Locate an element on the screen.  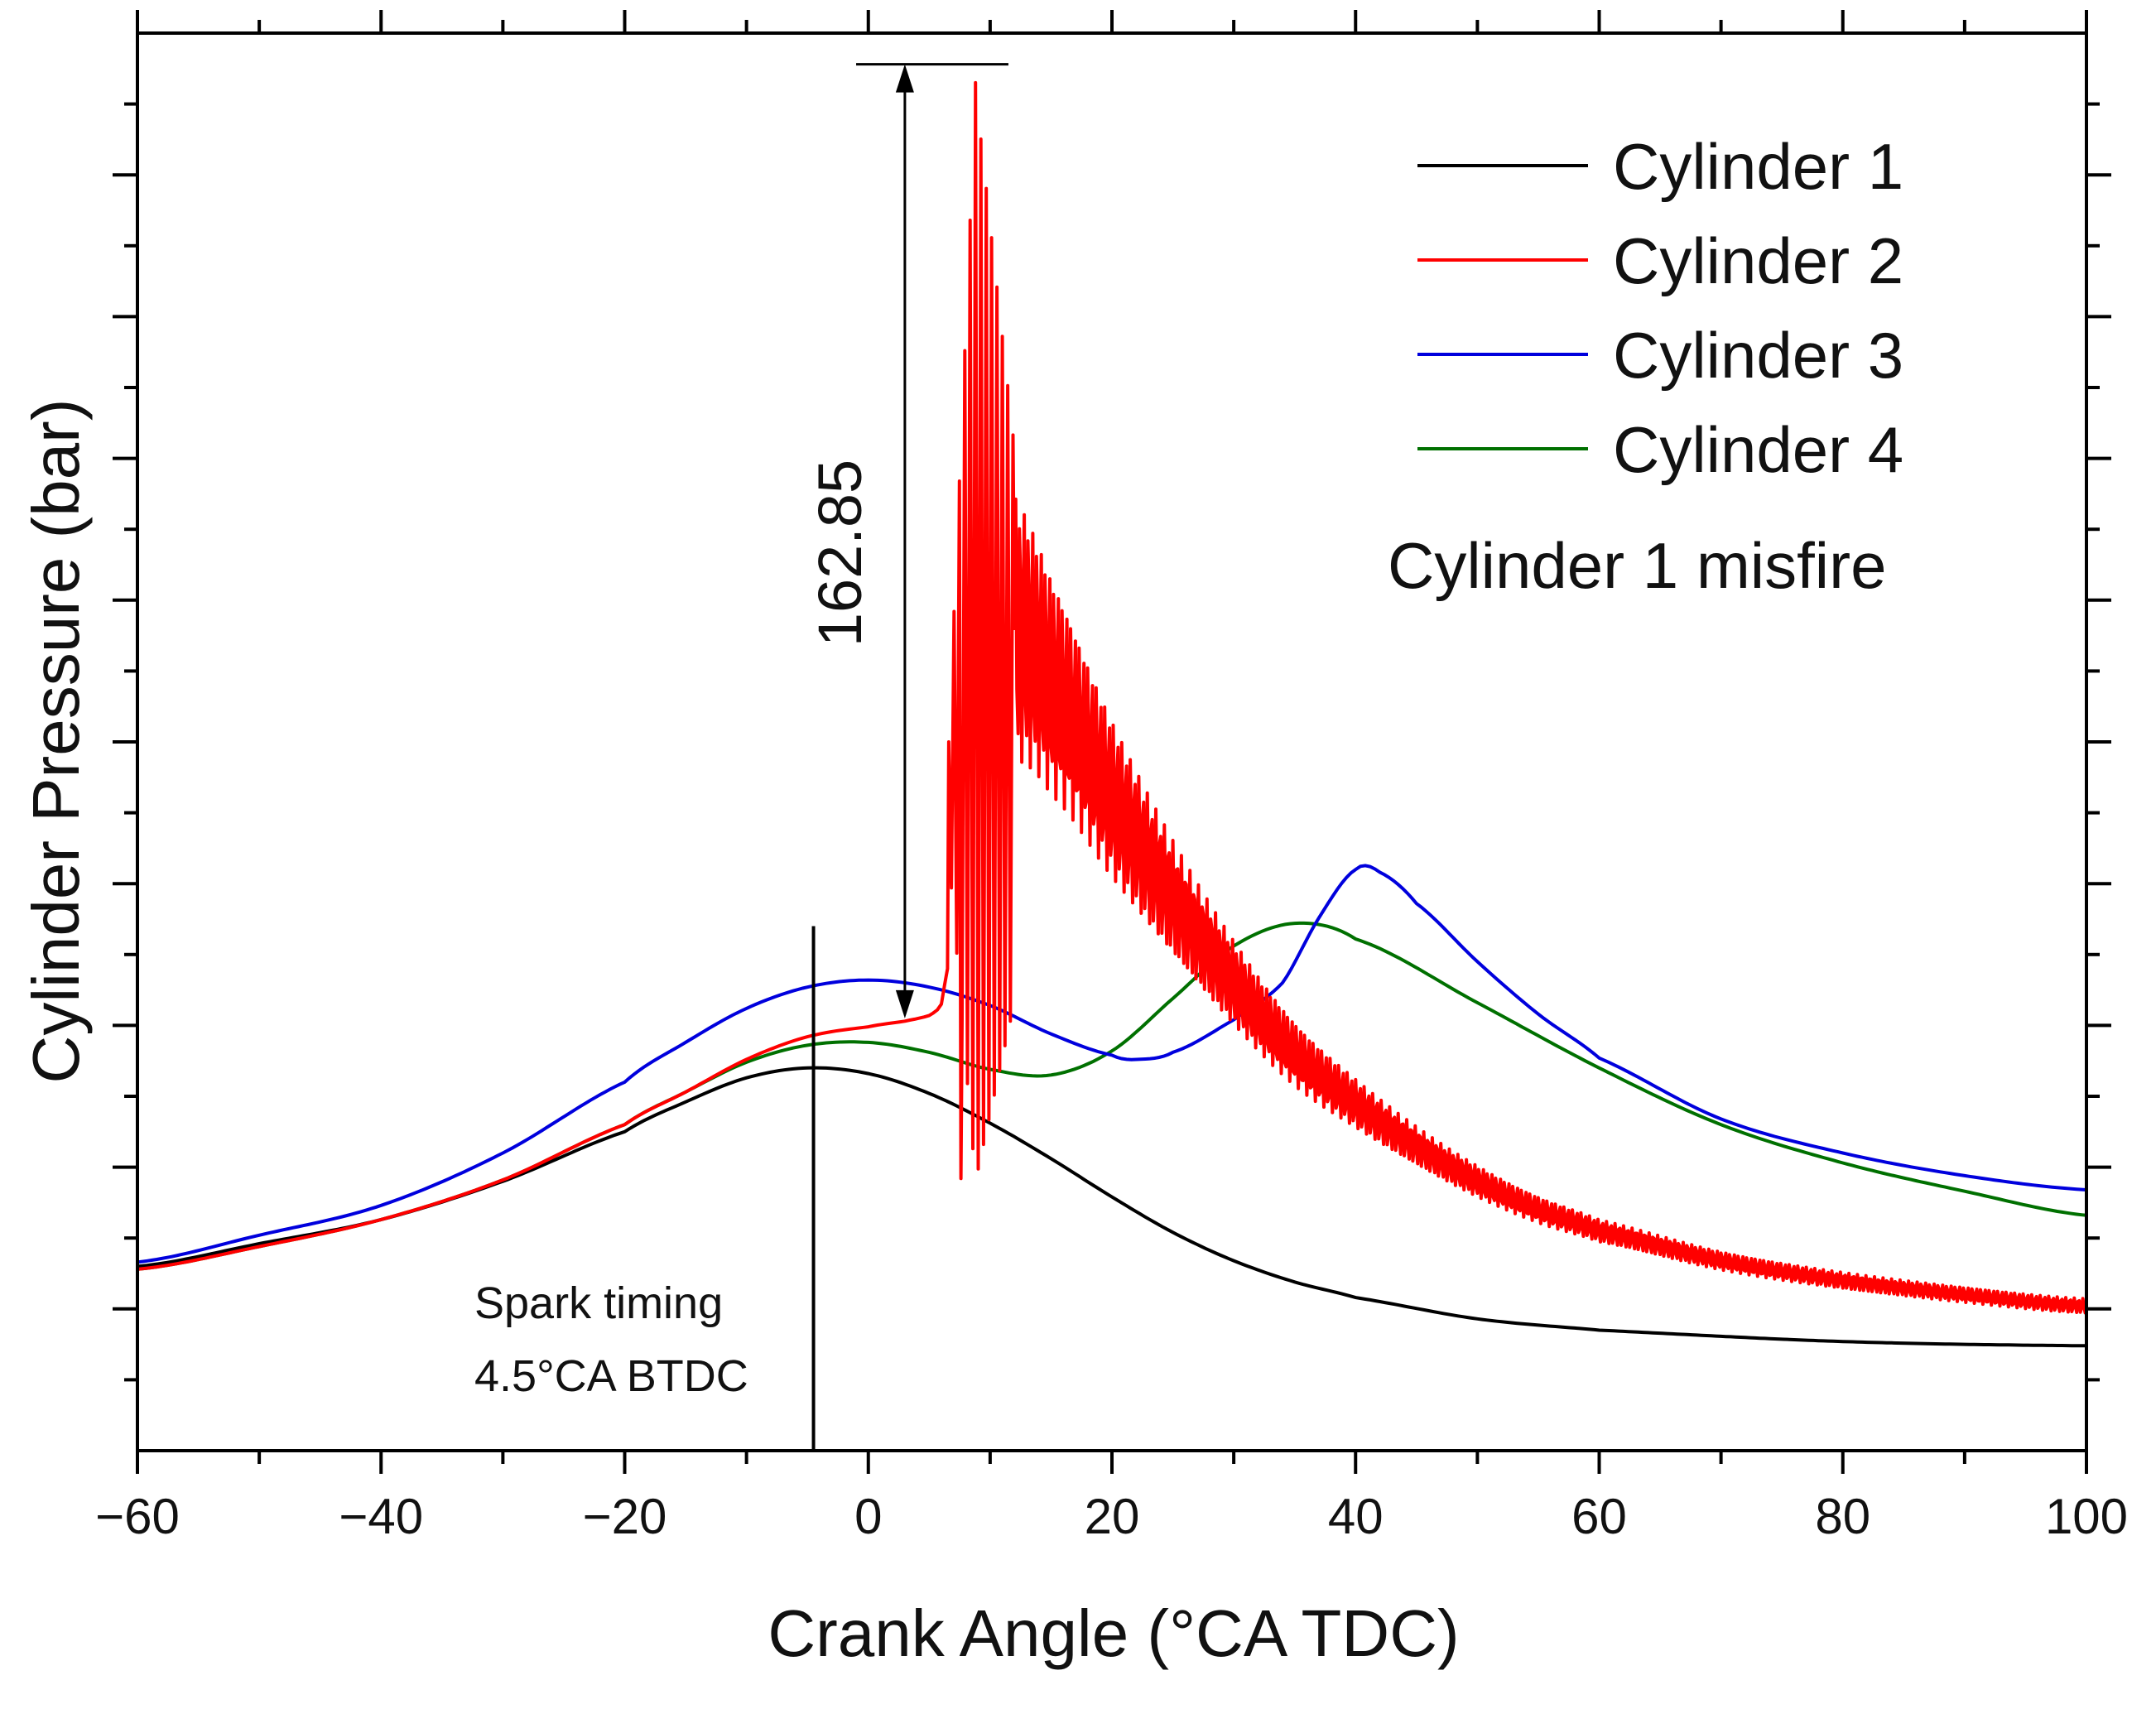
x-tick-label: 100 is located at coordinates (2086, 1517).